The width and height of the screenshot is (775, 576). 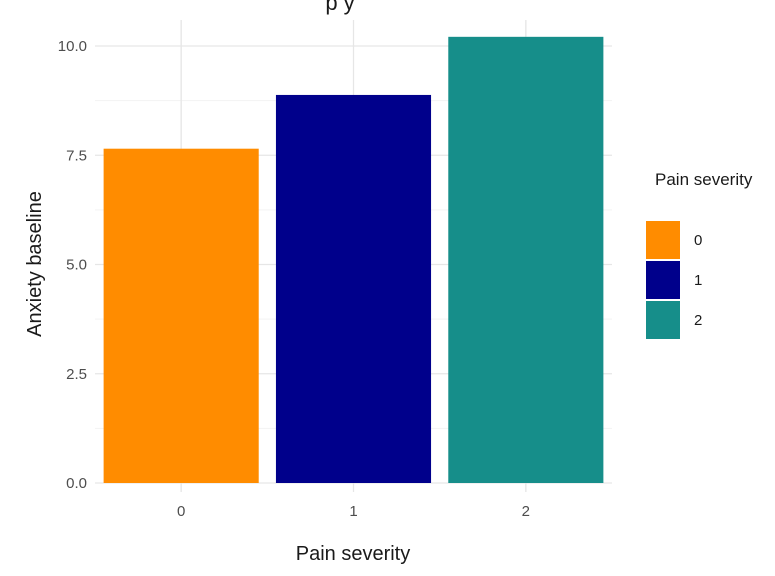 I want to click on y-tick-label: 7.5, so click(x=76, y=155).